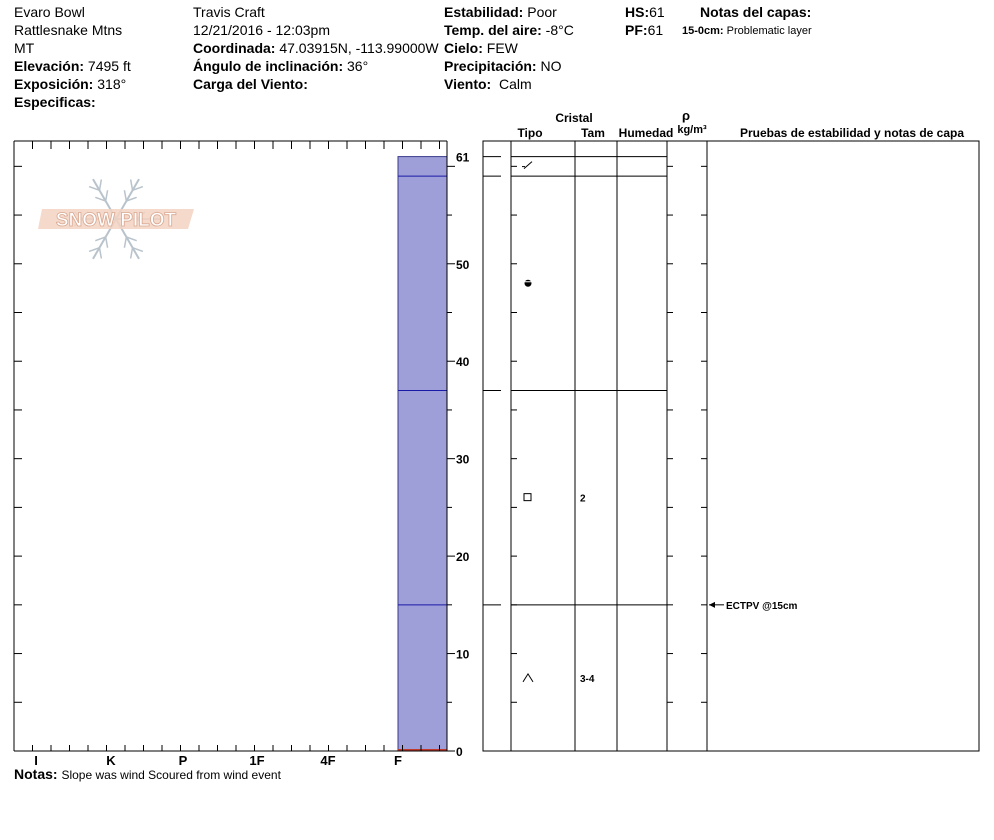  Describe the element at coordinates (359, 48) in the screenshot. I see `coord-value: 47.03915N, -113.99000W` at that location.